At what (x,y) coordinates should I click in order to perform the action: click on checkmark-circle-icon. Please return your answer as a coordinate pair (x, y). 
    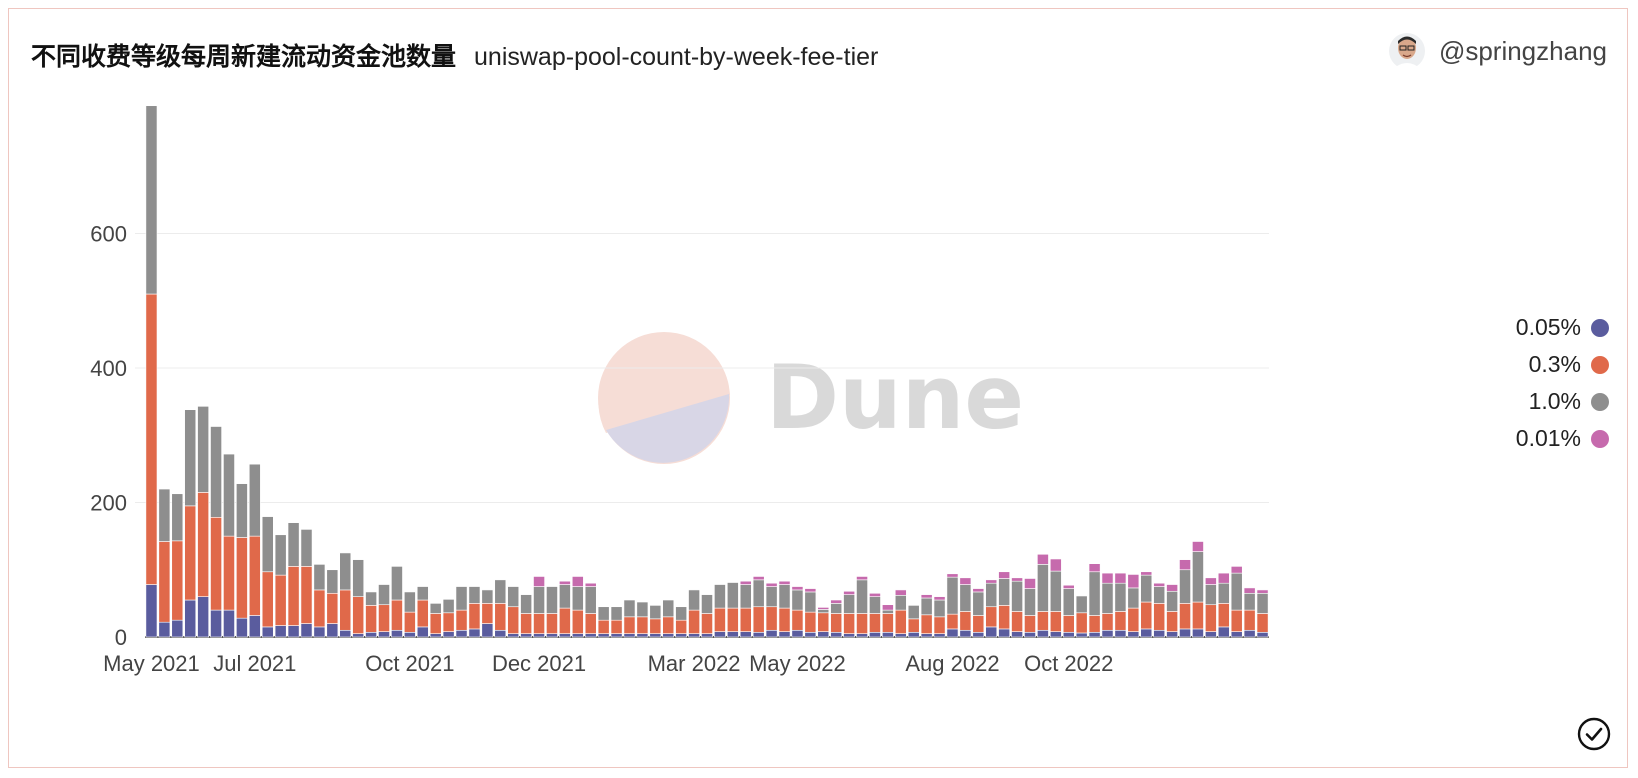
    Looking at the image, I should click on (1594, 734).